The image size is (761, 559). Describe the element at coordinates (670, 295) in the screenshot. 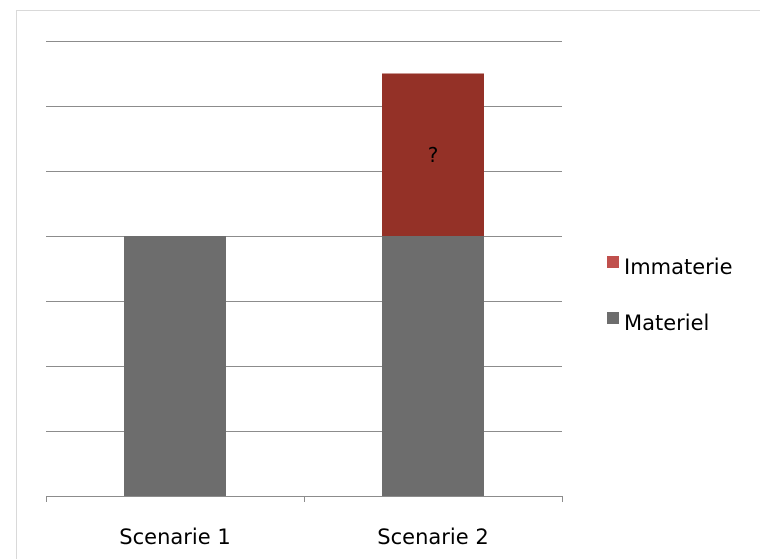

I see `legend: Immaterie Materiel` at that location.